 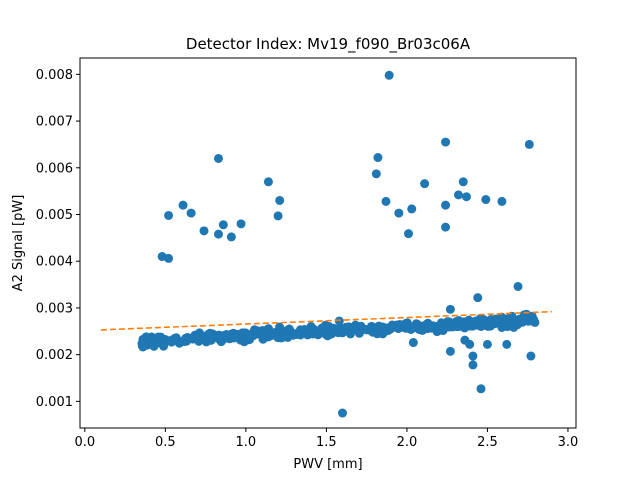 What do you see at coordinates (58, 239) in the screenshot?
I see `y-axis-ticks: 0.001 0.002 0.003 0.004 0.005 0.006 0.007 0.008` at bounding box center [58, 239].